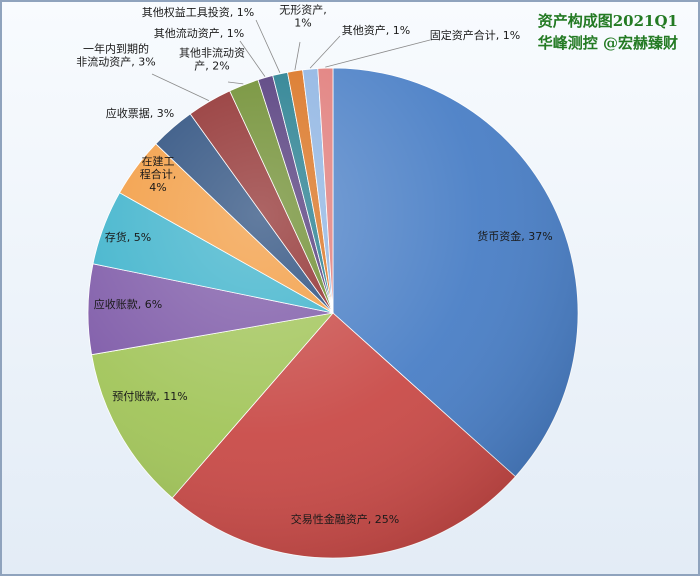  What do you see at coordinates (212, 59) in the screenshot?
I see `slice-label-9: 其他非流动资产, 2%` at bounding box center [212, 59].